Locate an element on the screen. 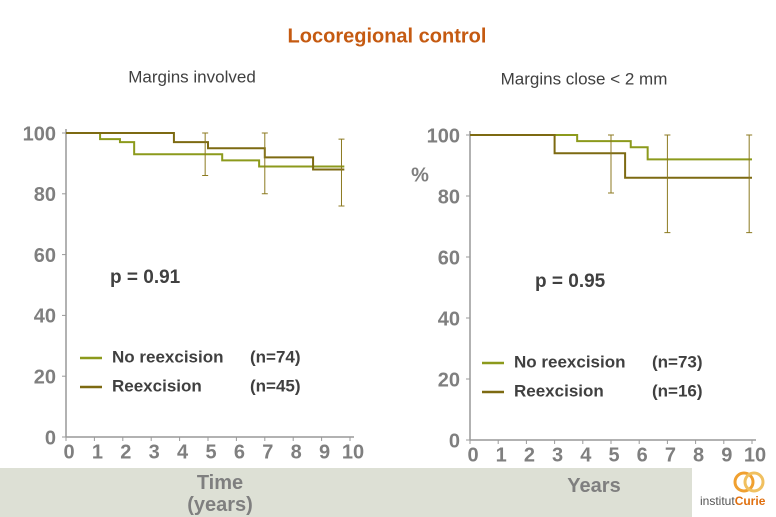 The image size is (776, 517). legend-n: (n=74) is located at coordinates (275, 356).